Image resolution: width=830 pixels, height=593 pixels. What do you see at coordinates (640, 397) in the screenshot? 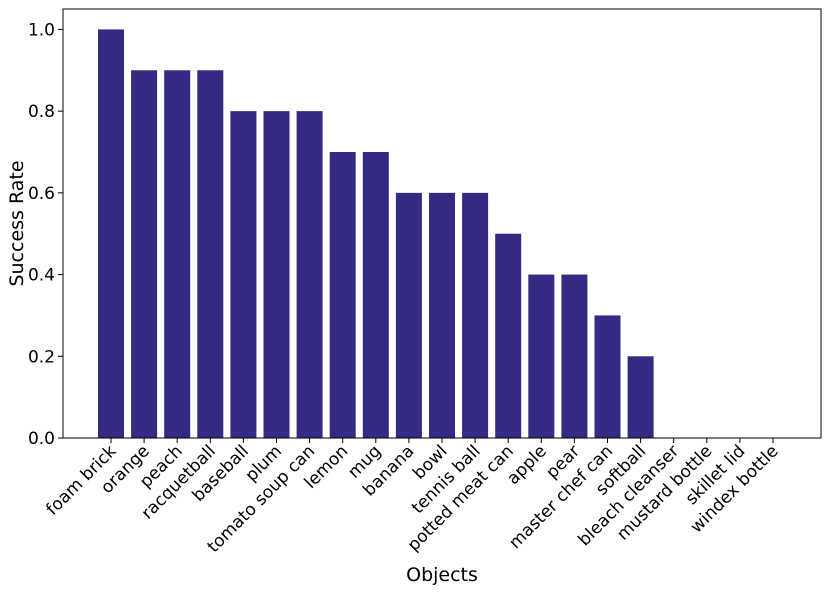
I see `bar-softball` at bounding box center [640, 397].